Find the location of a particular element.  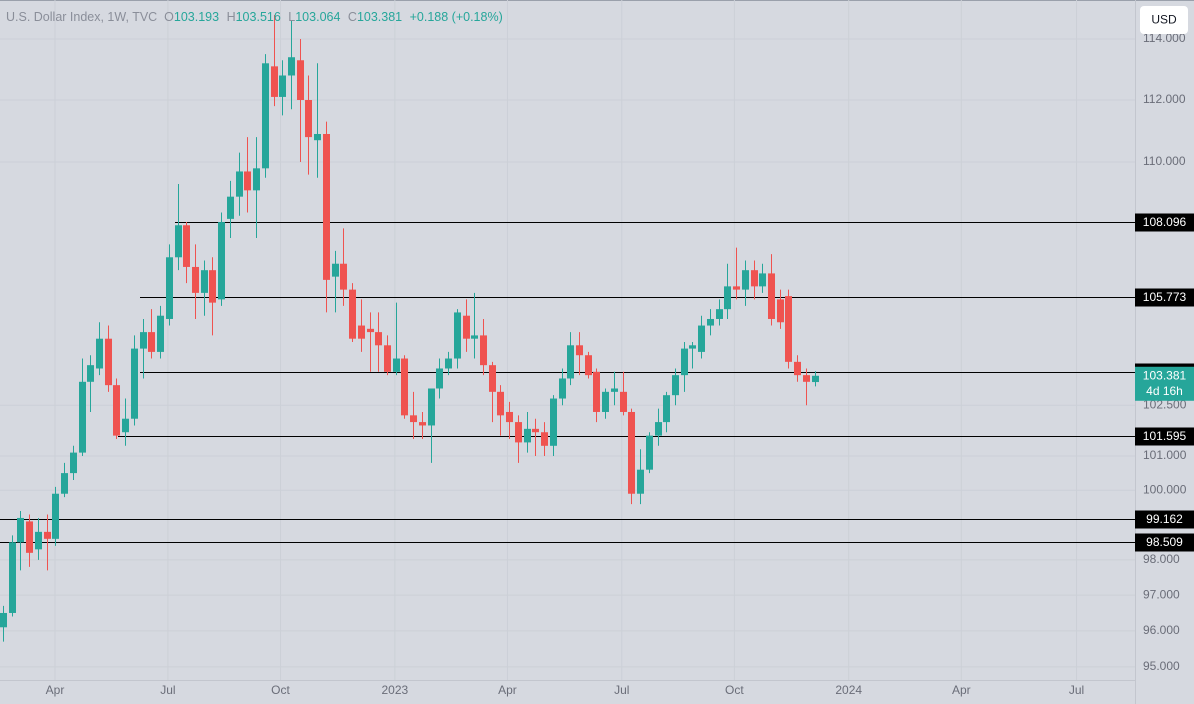

level-label: 105.773 is located at coordinates (1165, 297).